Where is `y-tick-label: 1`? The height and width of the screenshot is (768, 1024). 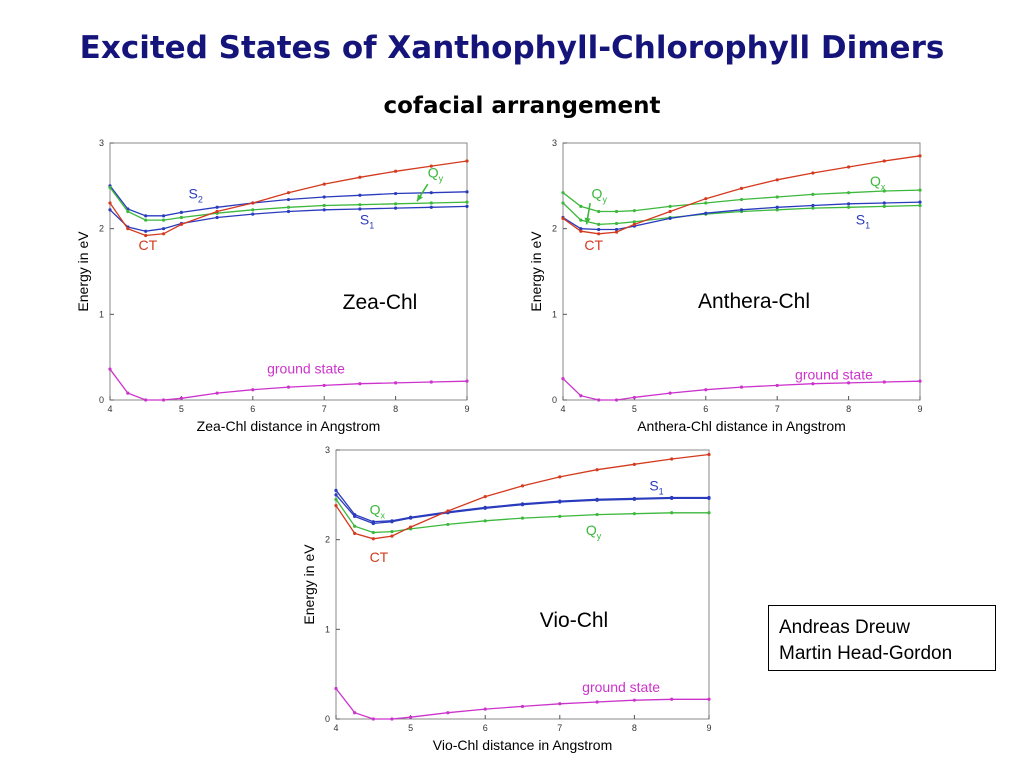 y-tick-label: 1 is located at coordinates (101, 314).